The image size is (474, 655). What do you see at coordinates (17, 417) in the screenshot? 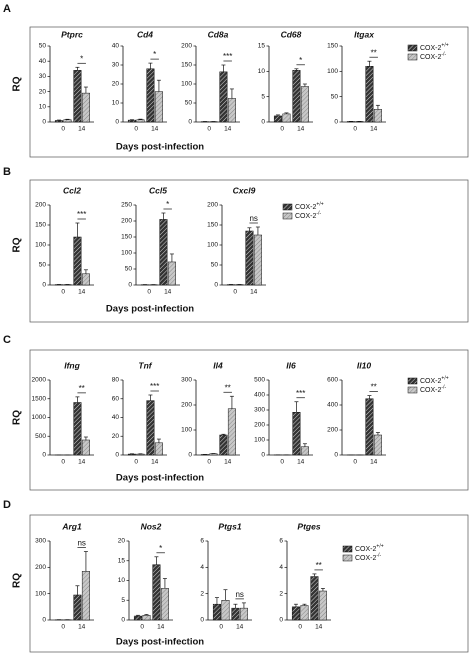
I see `y-axis-label: RQ` at bounding box center [17, 417].